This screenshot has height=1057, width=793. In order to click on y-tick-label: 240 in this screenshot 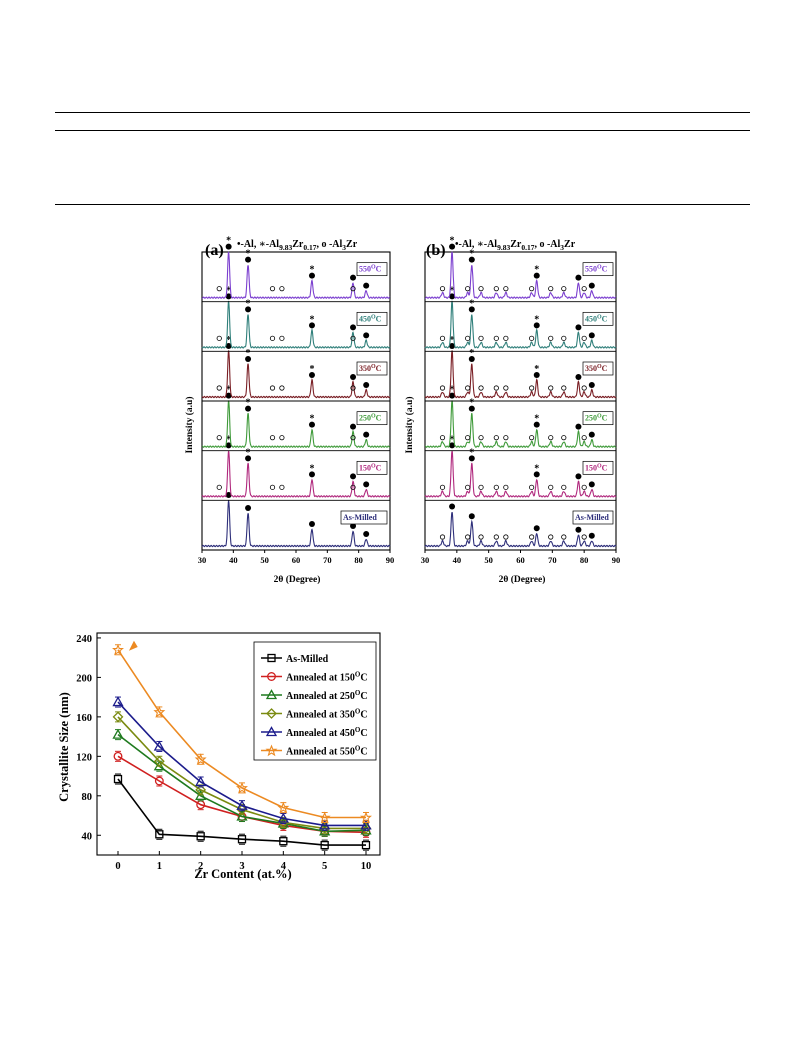, I will do `click(84, 639)`.